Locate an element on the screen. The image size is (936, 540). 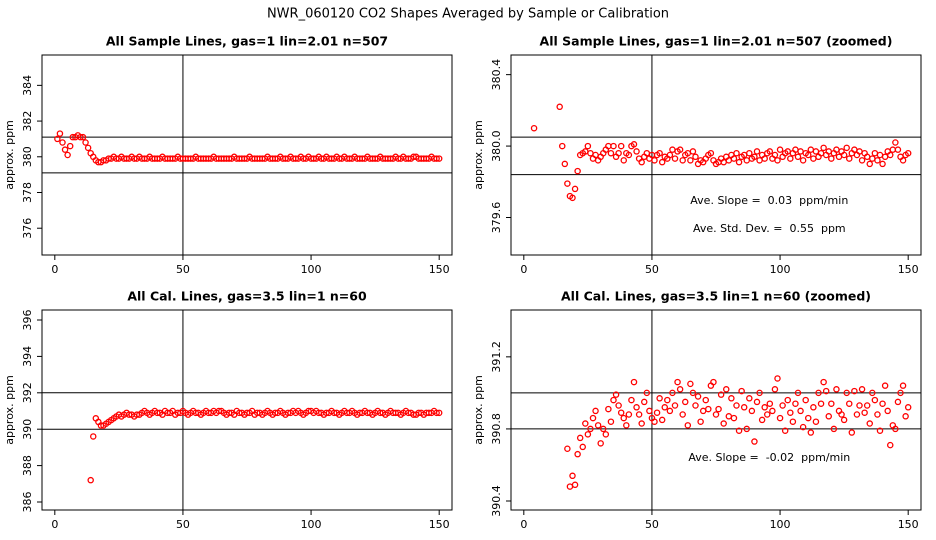
panel-title: All Sample Lines, gas=1 lin=2.01 n=507 is located at coordinates (247, 41).